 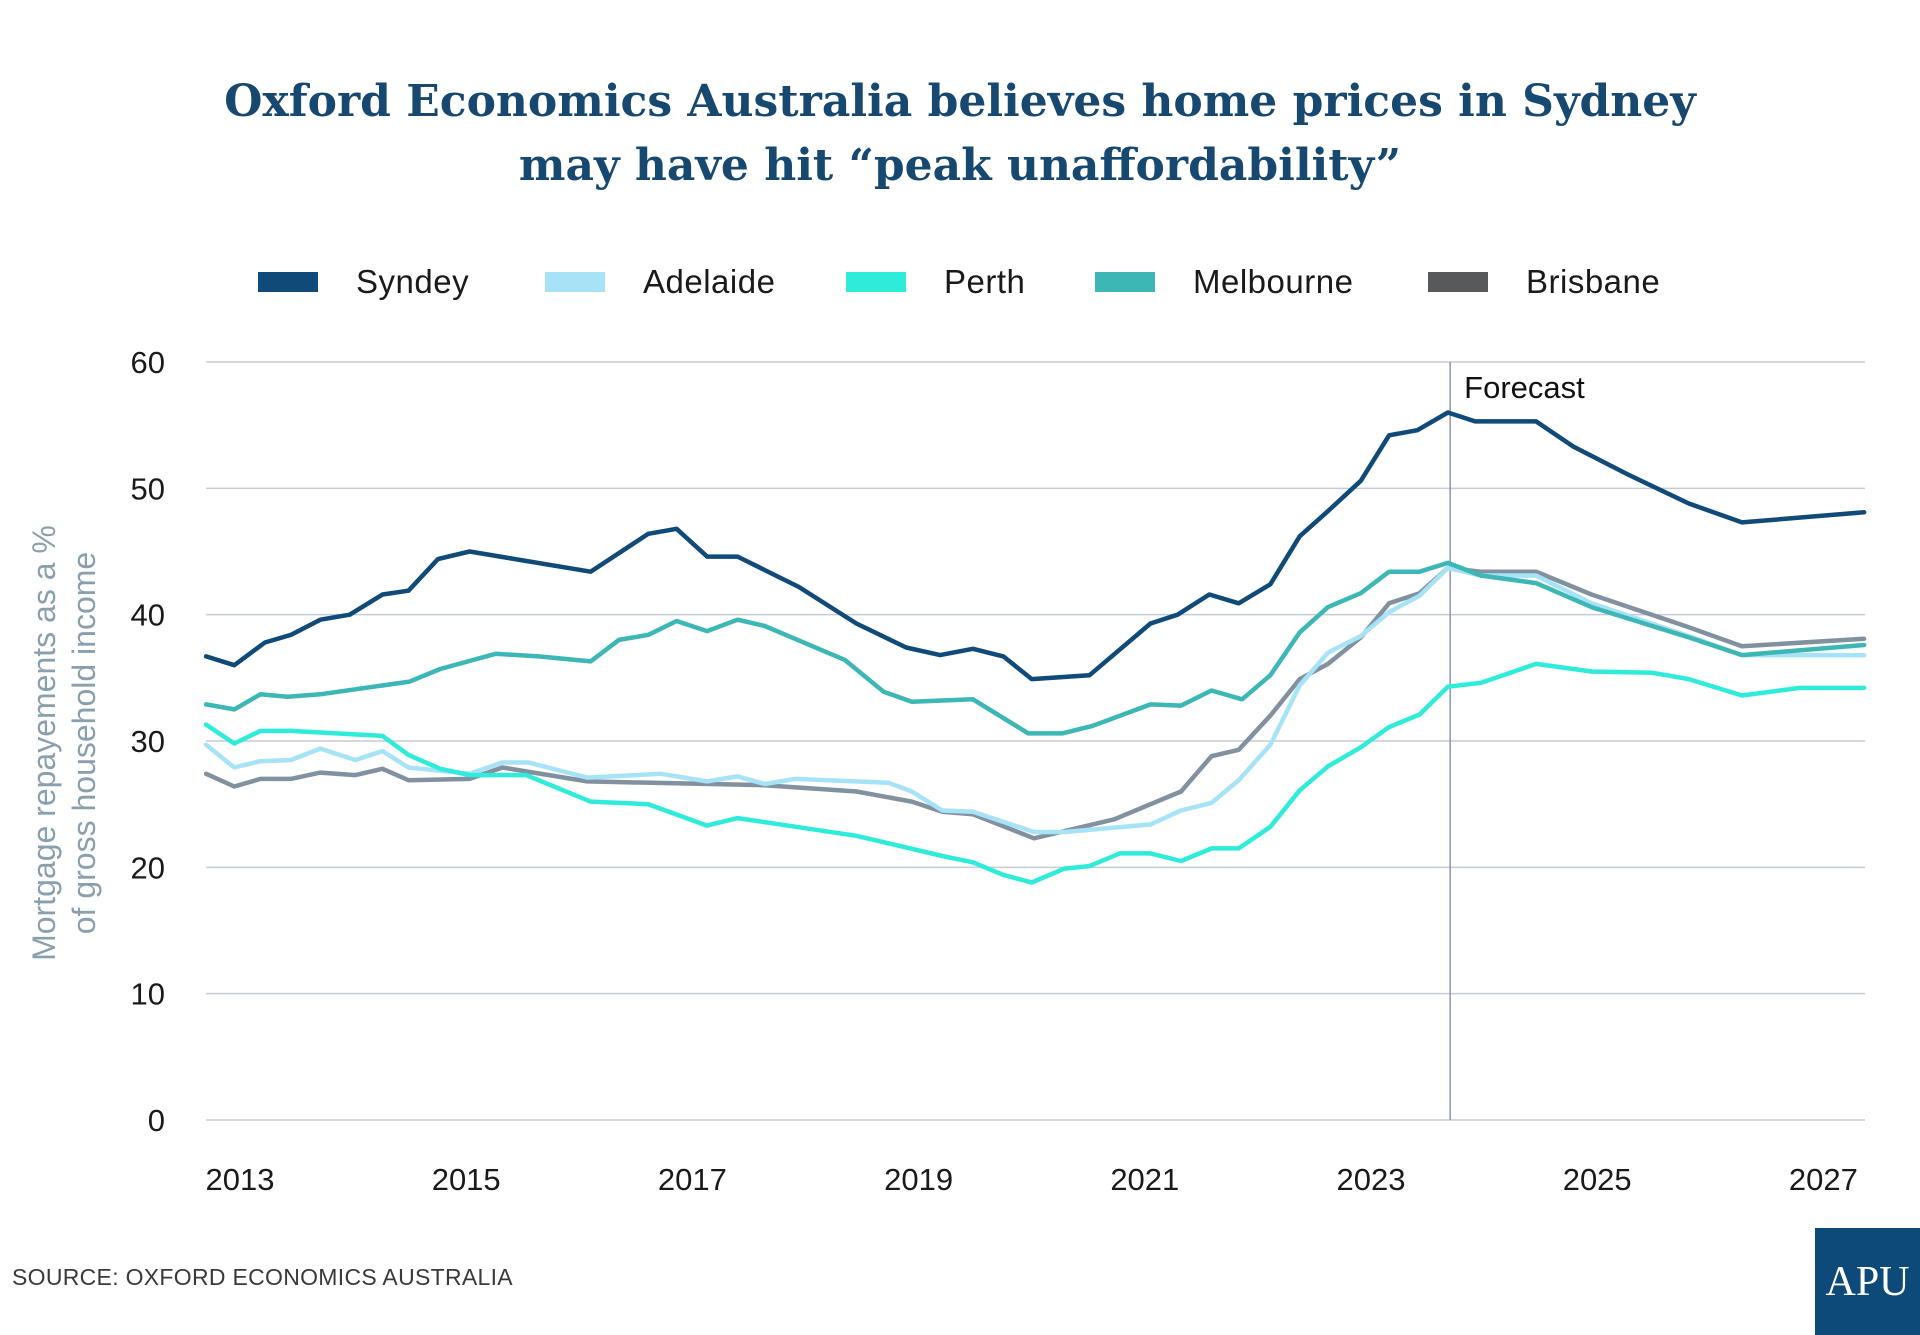 I want to click on x-tick-label: 2019, so click(x=918, y=1179).